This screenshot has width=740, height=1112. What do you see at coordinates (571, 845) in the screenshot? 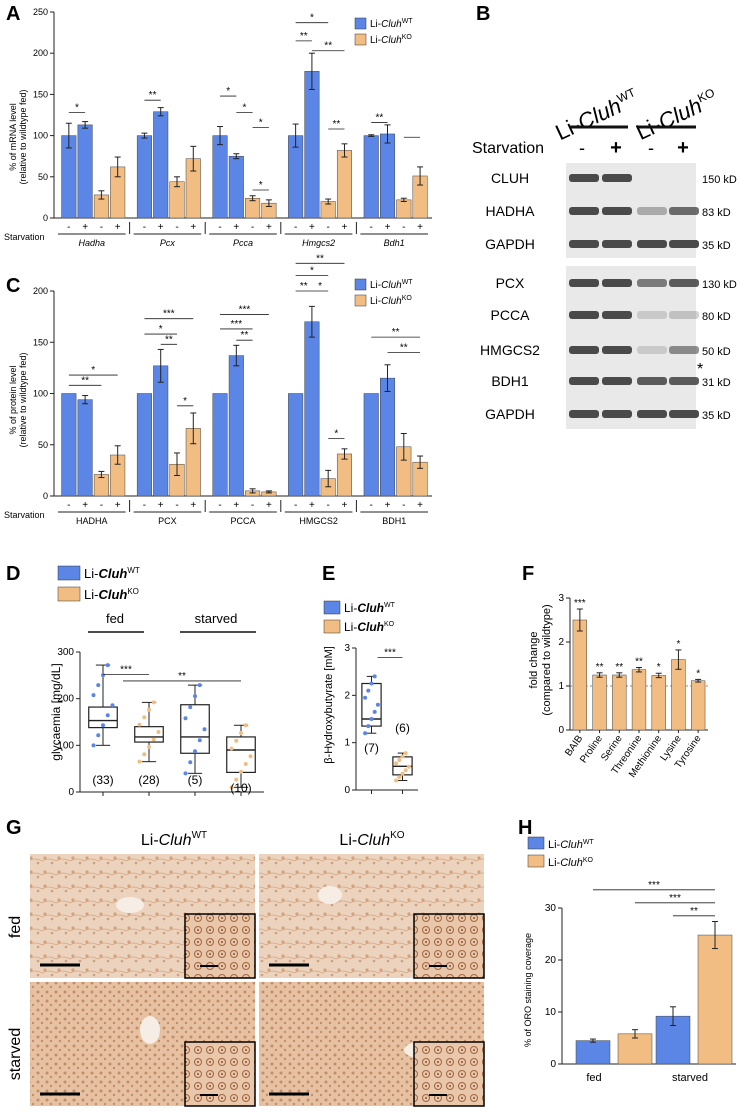
I see `legend-h-wt-label: Li-CluhWT` at bounding box center [571, 845].